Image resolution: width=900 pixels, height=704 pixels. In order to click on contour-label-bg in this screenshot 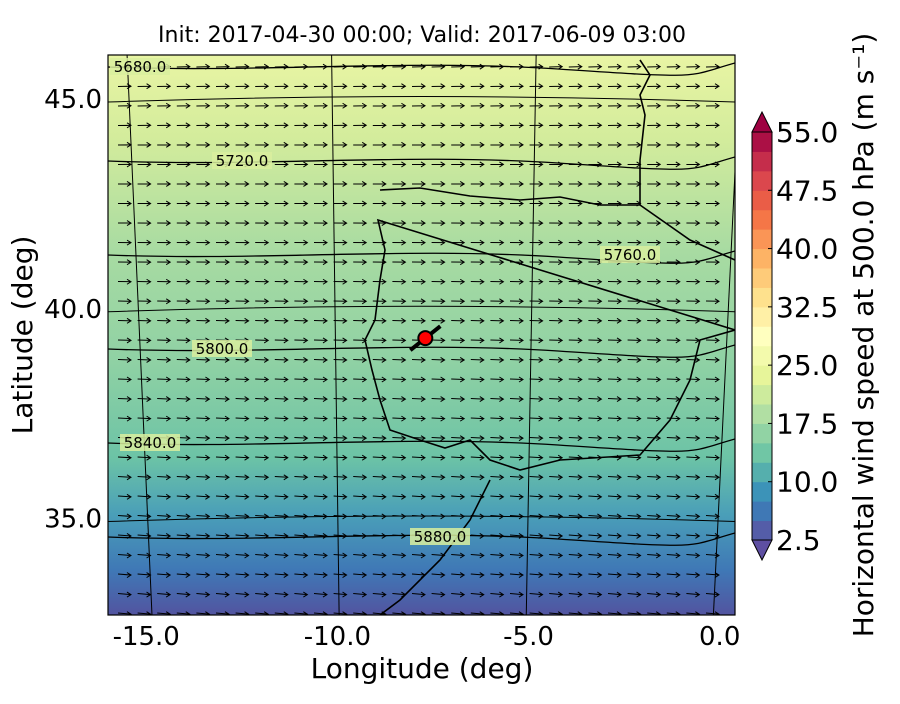, I will do `click(630, 254)`.